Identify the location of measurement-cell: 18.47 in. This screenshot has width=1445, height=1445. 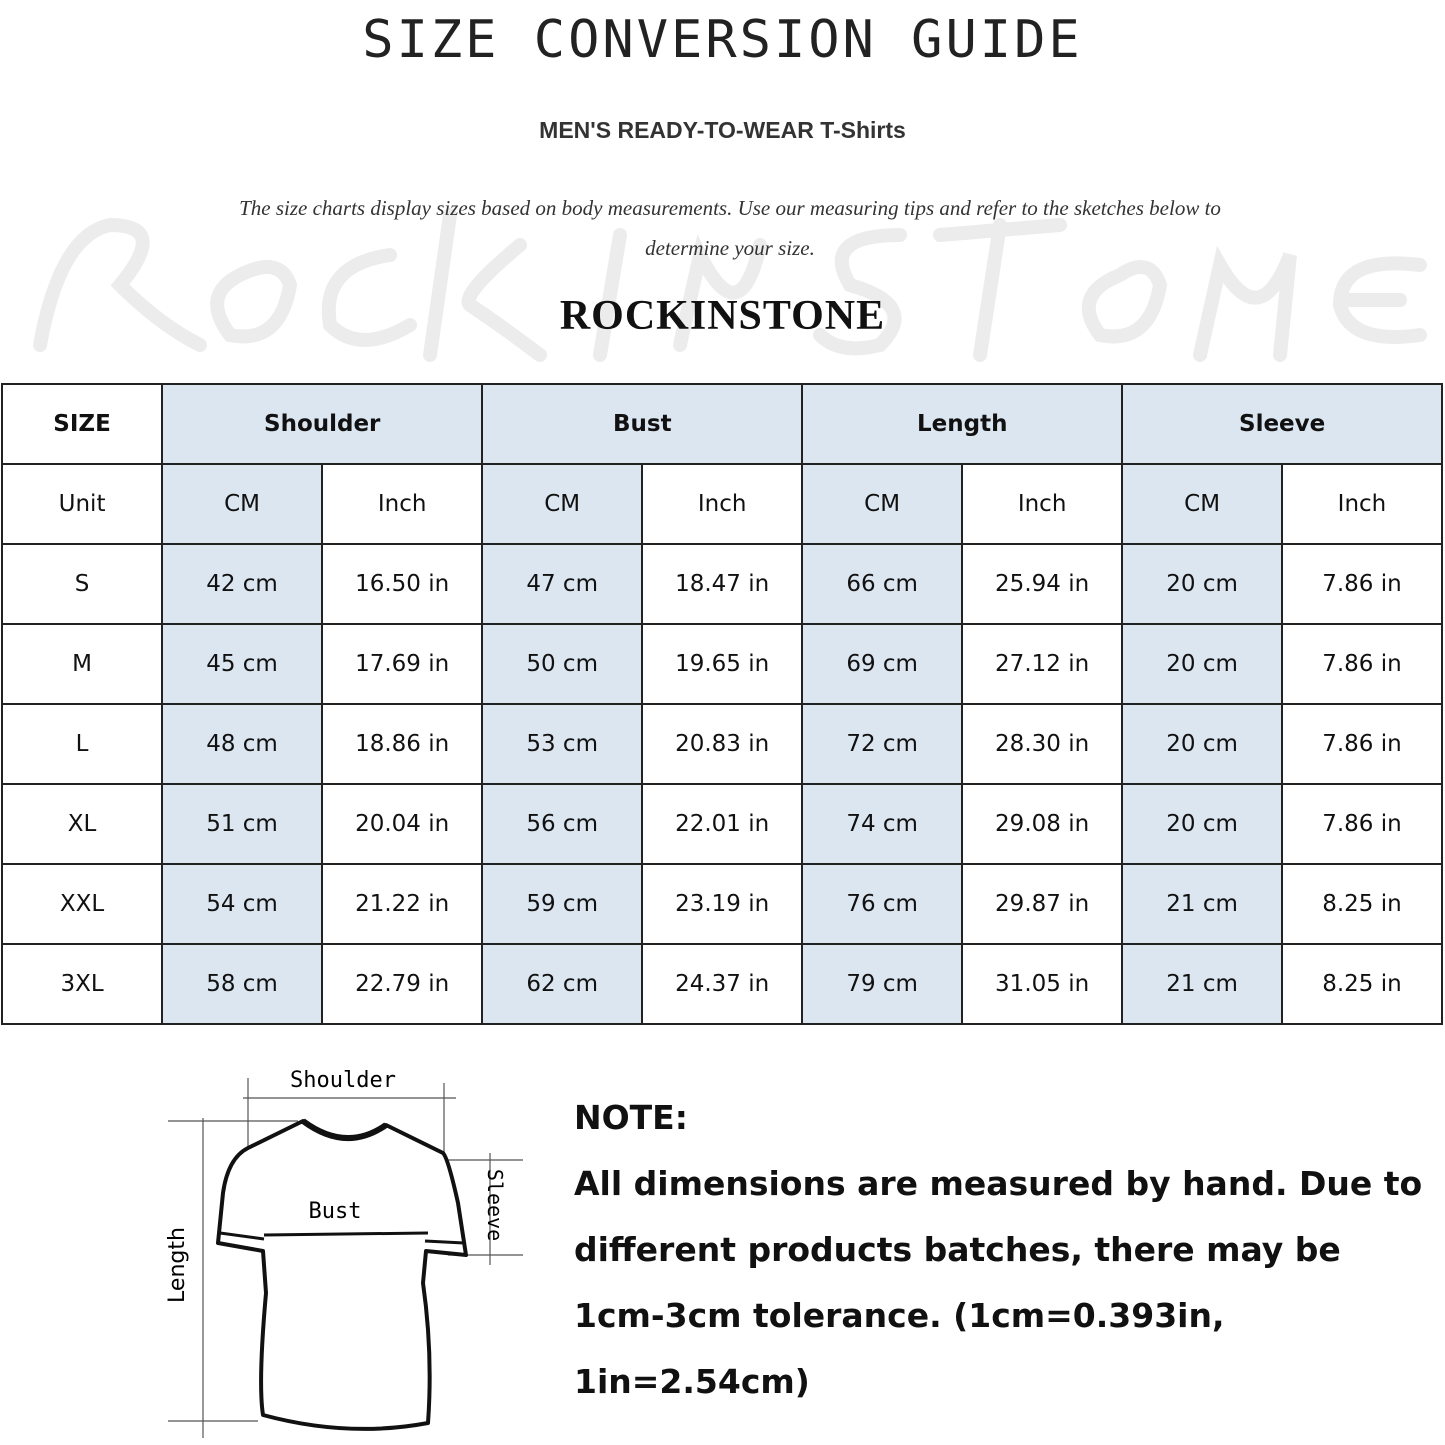
(722, 584).